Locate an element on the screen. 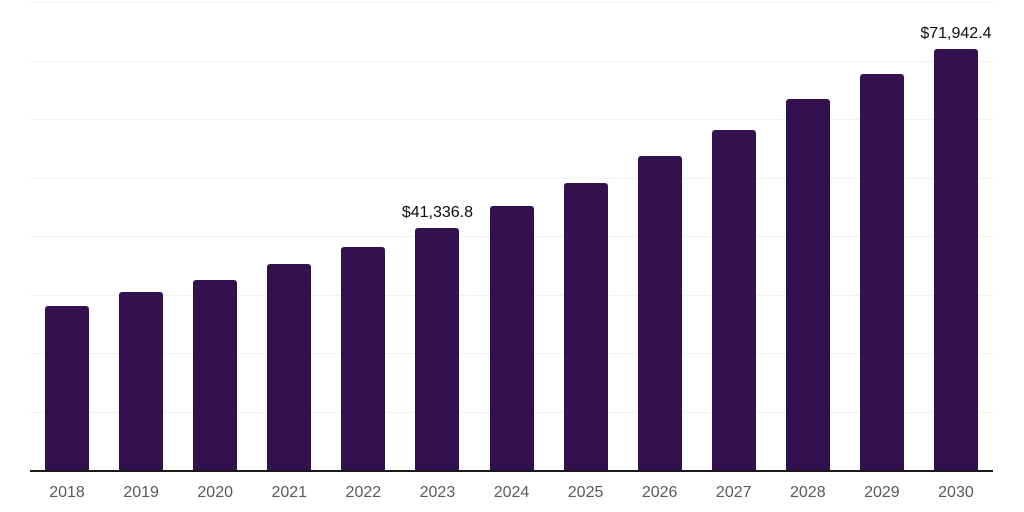 This screenshot has width=1024, height=512. bar-value-label-2023: $41,336.8 is located at coordinates (437, 213).